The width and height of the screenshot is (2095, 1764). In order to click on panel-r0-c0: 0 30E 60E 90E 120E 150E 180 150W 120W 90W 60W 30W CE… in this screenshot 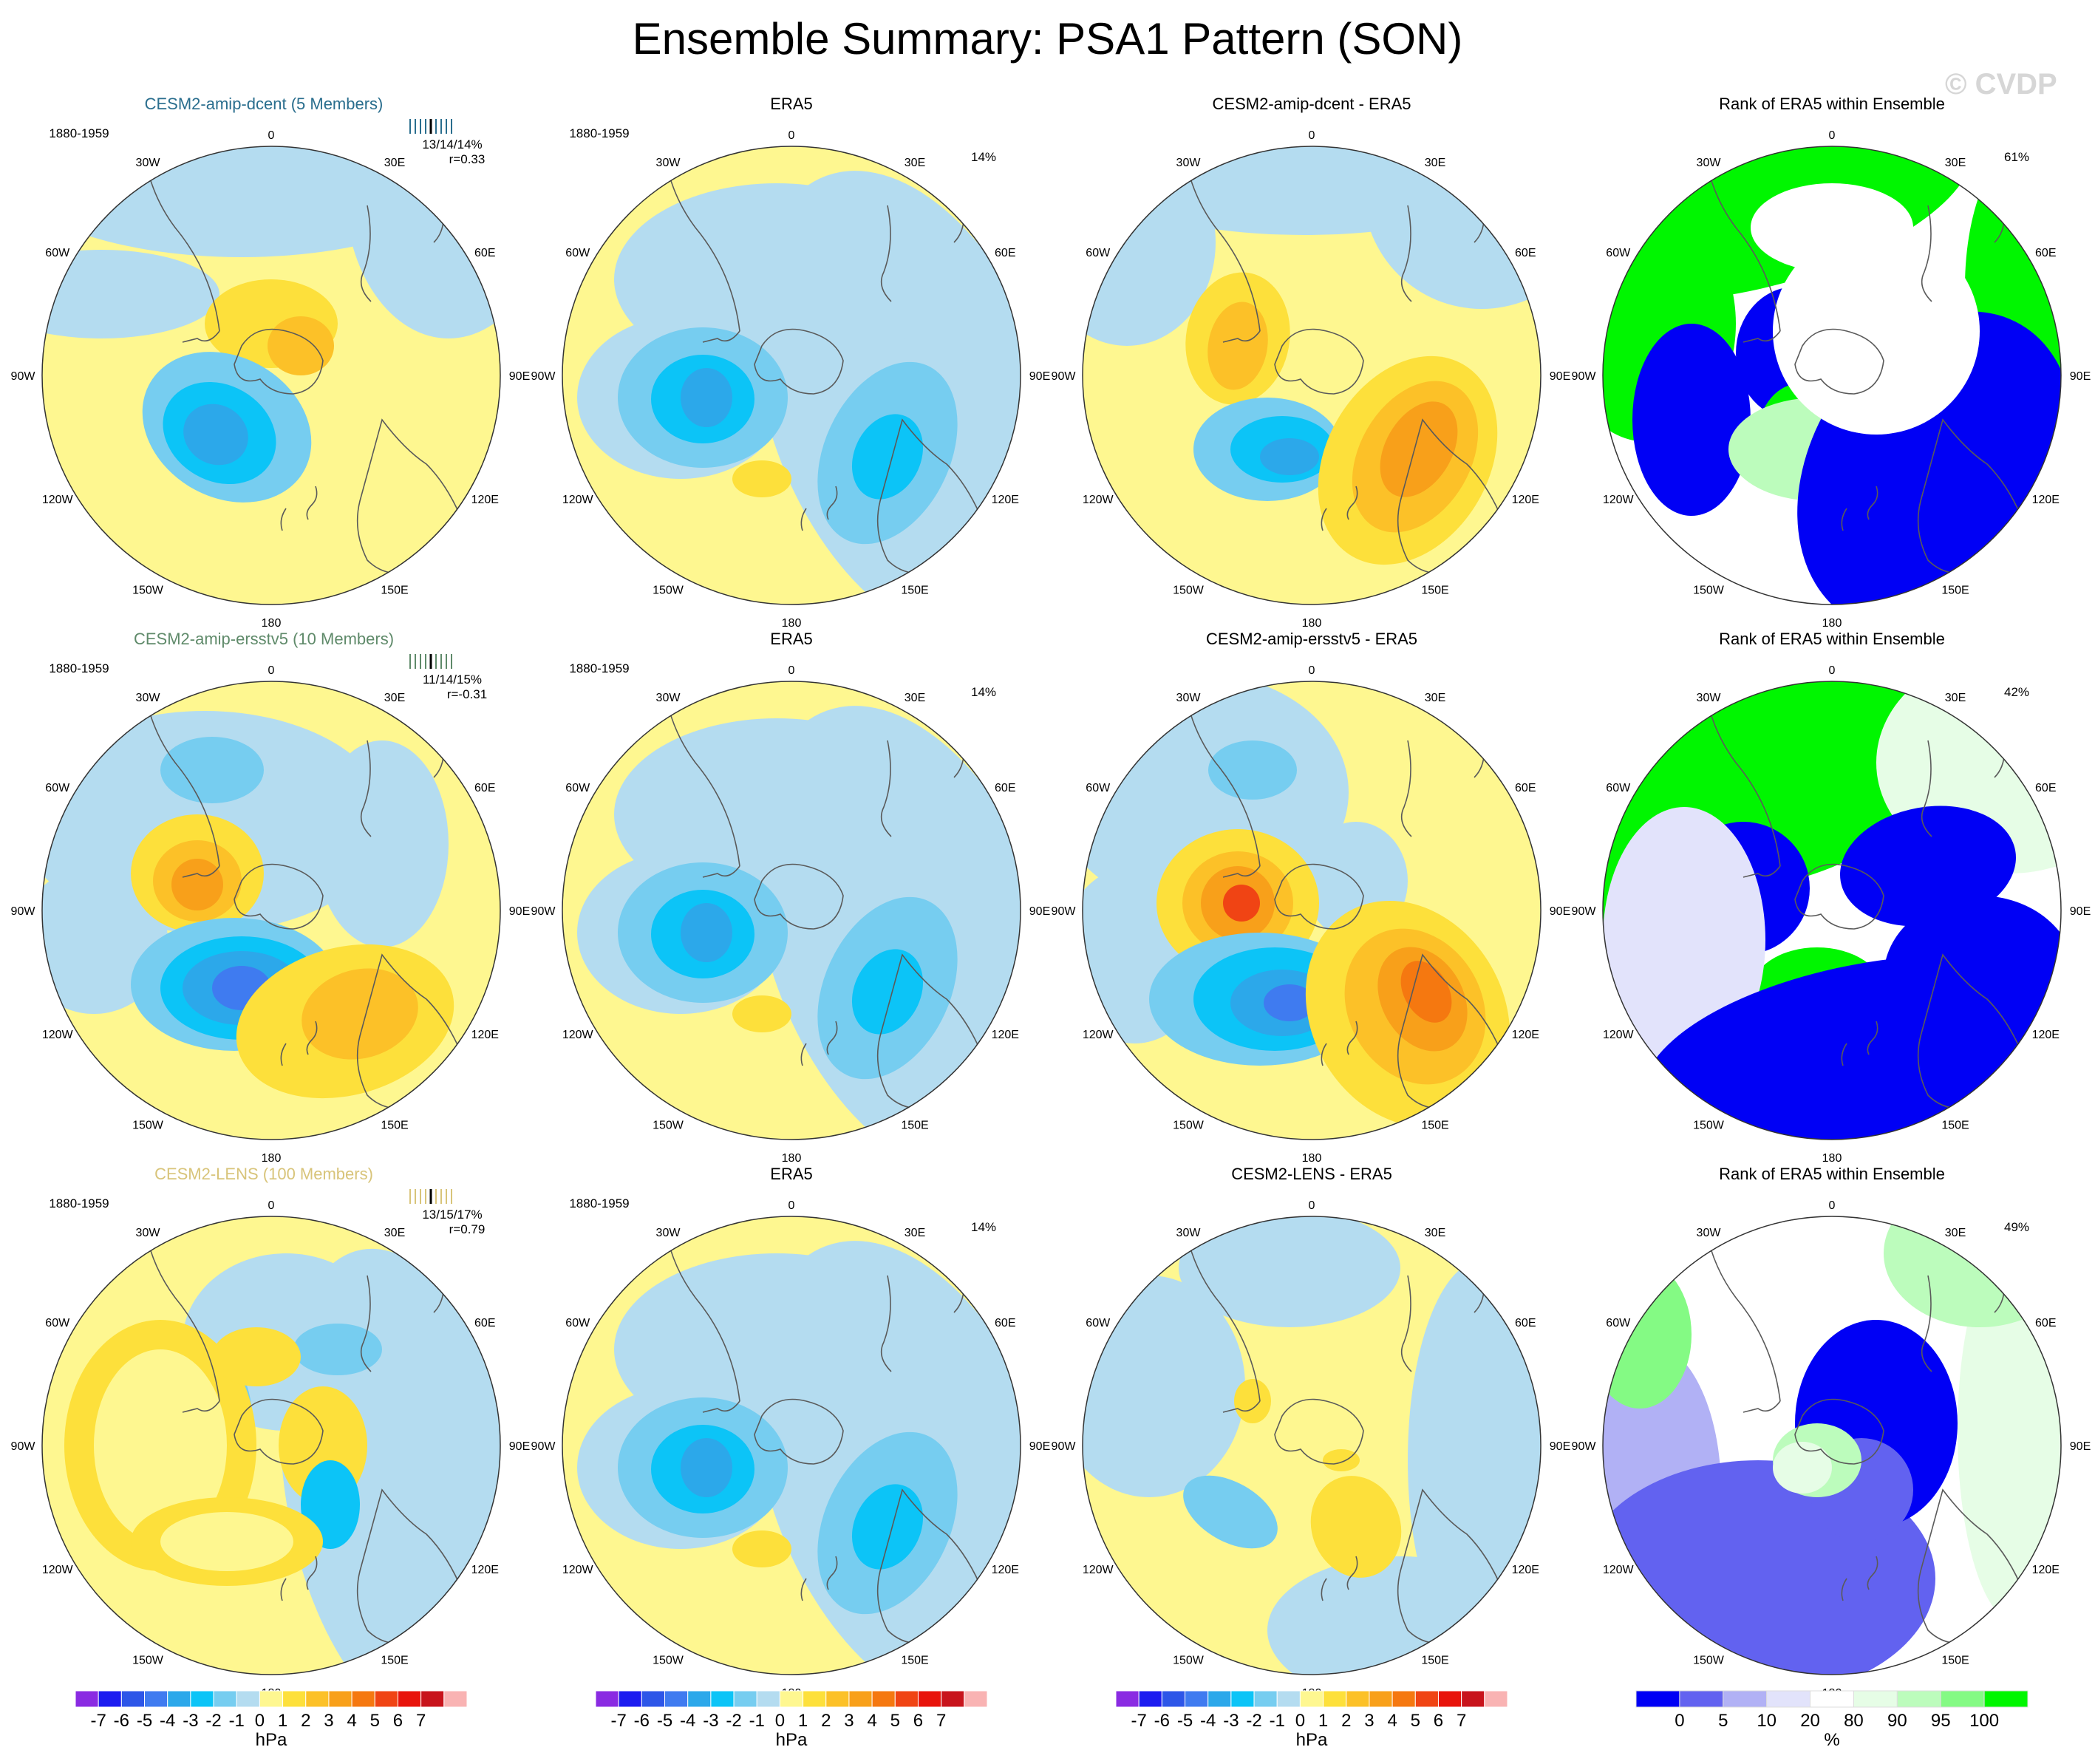, I will do `click(271, 362)`.